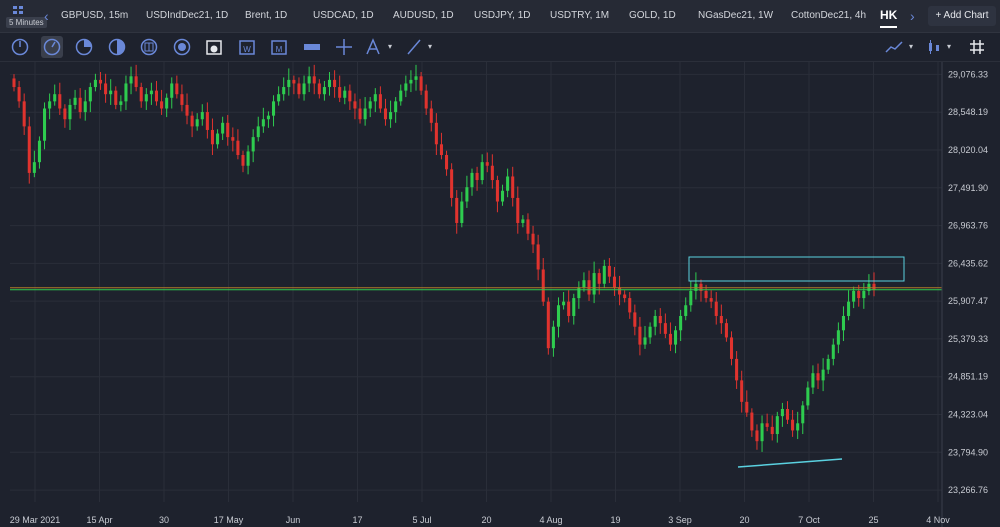 The width and height of the screenshot is (1000, 527). Describe the element at coordinates (279, 47) in the screenshot. I see `calendar-icon: M` at that location.